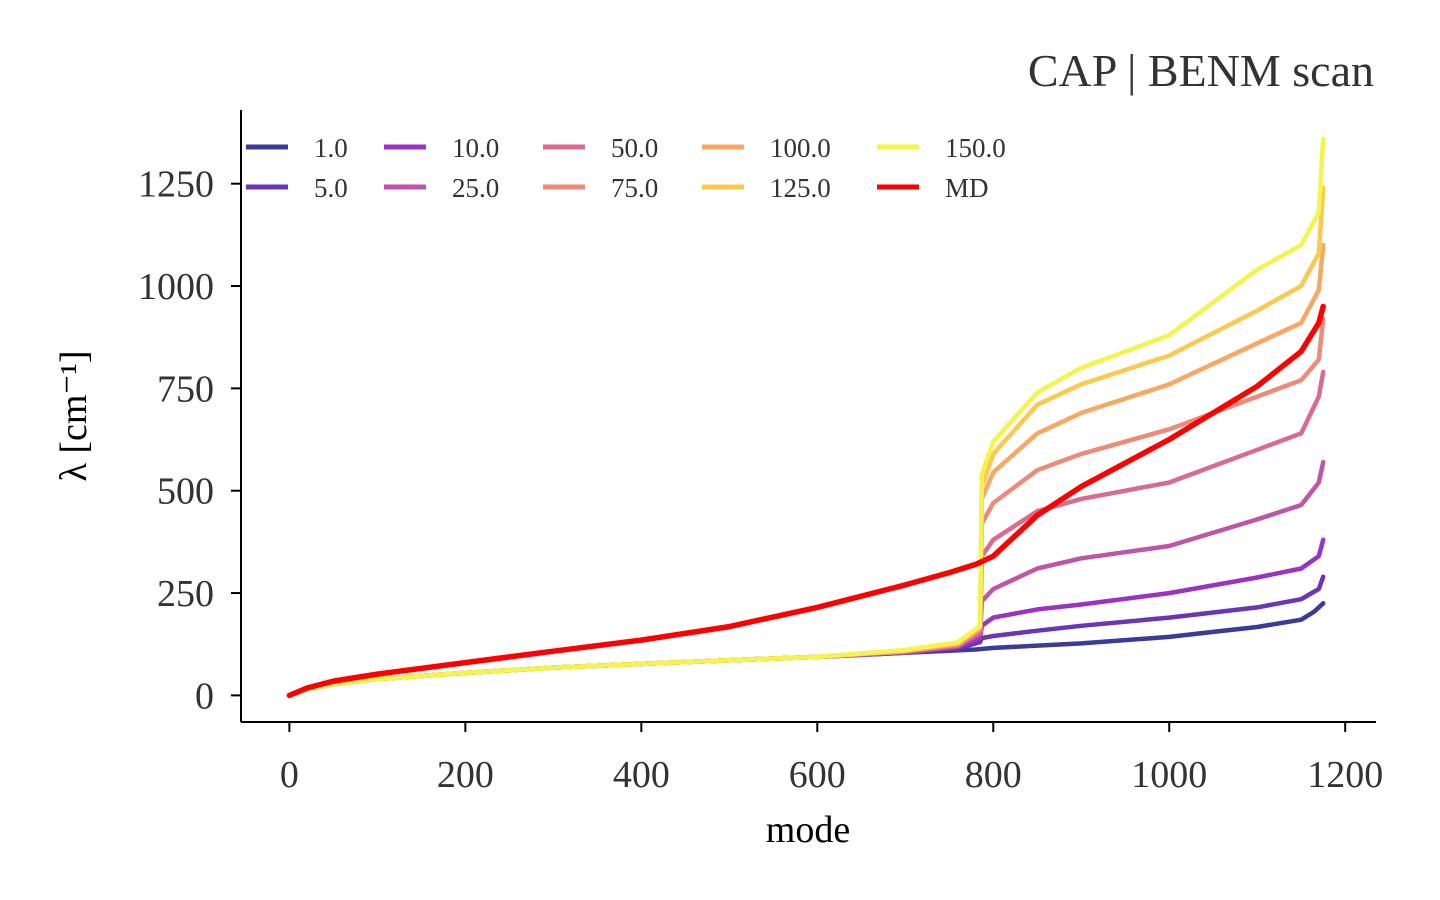  What do you see at coordinates (993, 775) in the screenshot?
I see `x-tick-label: 800` at bounding box center [993, 775].